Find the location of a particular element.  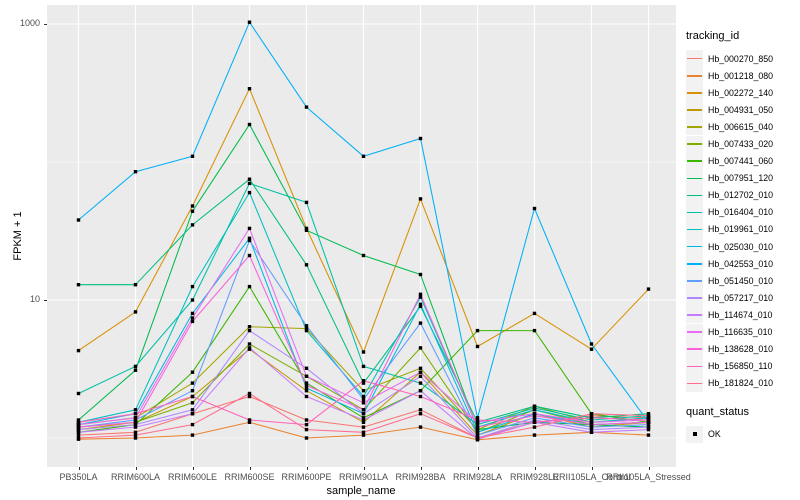

legend-item-label: Hb_042553_010 is located at coordinates (741, 263).